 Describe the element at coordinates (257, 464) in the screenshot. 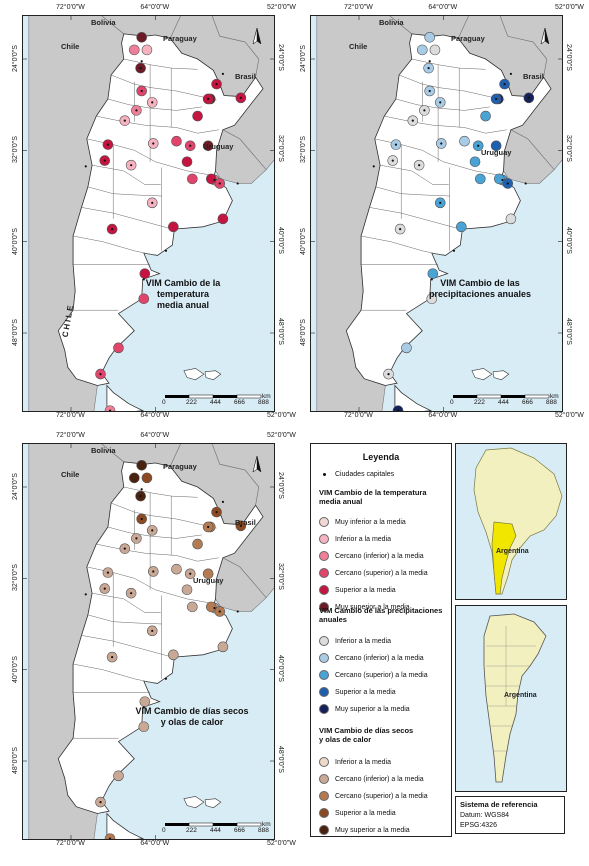

I see `north-arrow-icon` at that location.